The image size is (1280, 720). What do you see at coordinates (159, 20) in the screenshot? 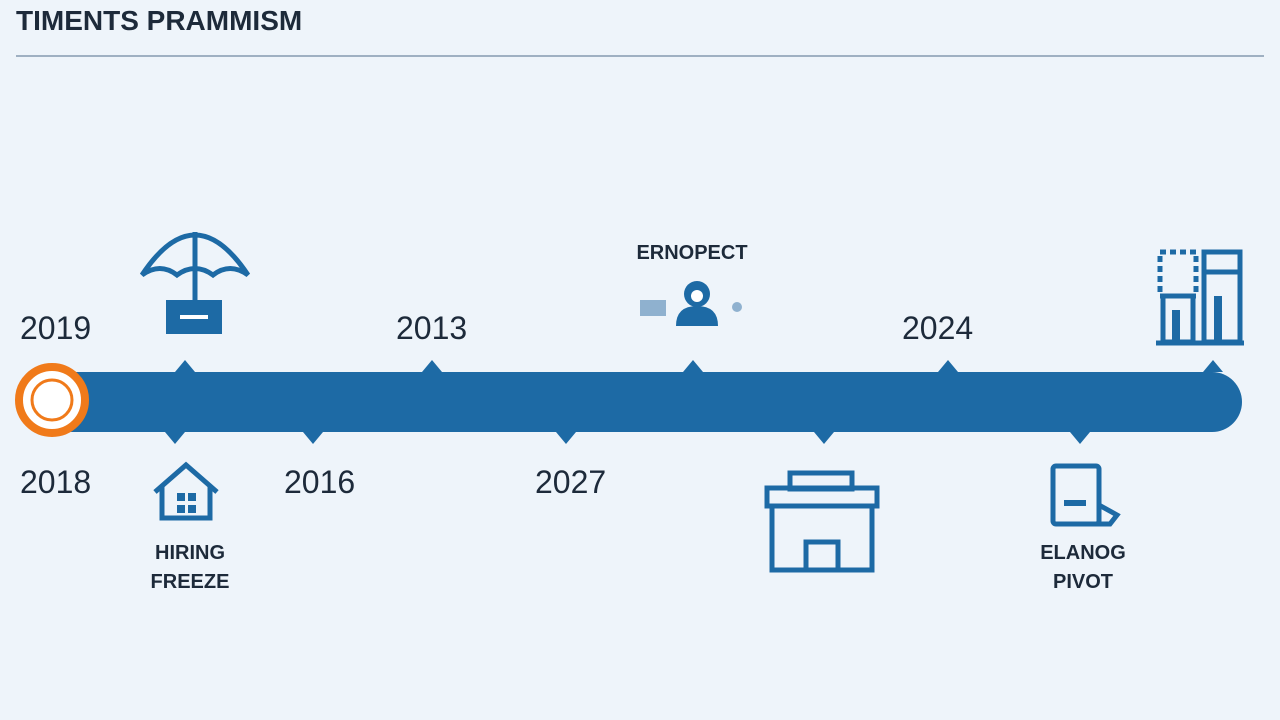
I see `page-title: TIMENTS PRAMMISM` at bounding box center [159, 20].